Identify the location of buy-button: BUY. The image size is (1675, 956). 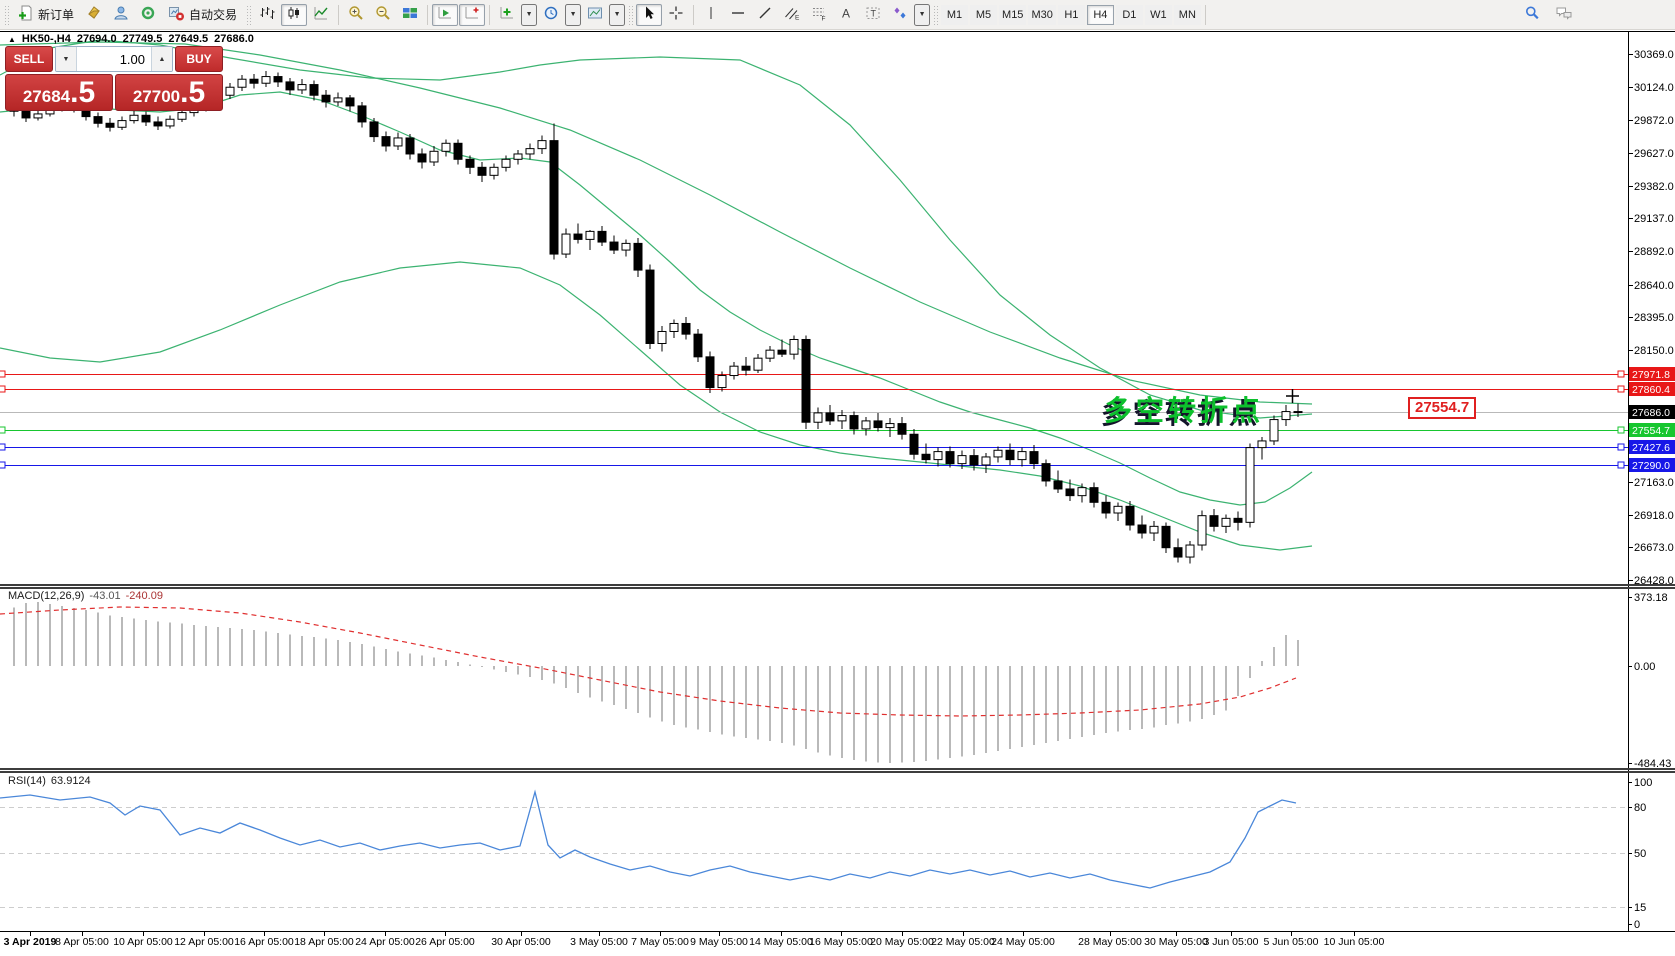
(199, 59).